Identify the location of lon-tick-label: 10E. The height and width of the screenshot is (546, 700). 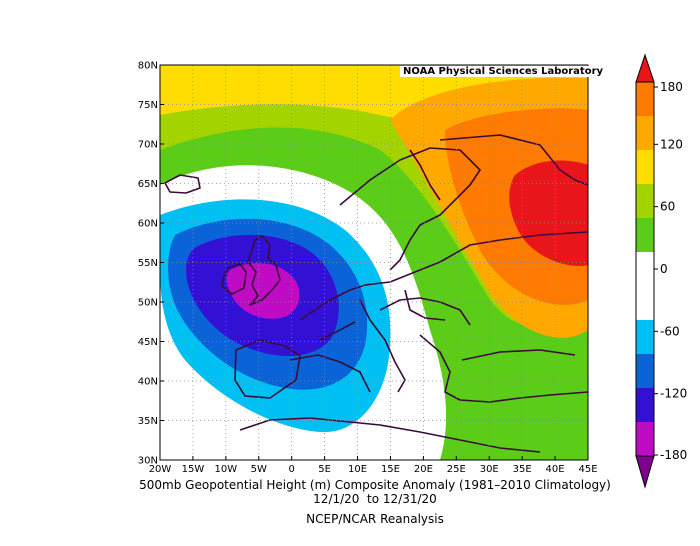
(357, 469).